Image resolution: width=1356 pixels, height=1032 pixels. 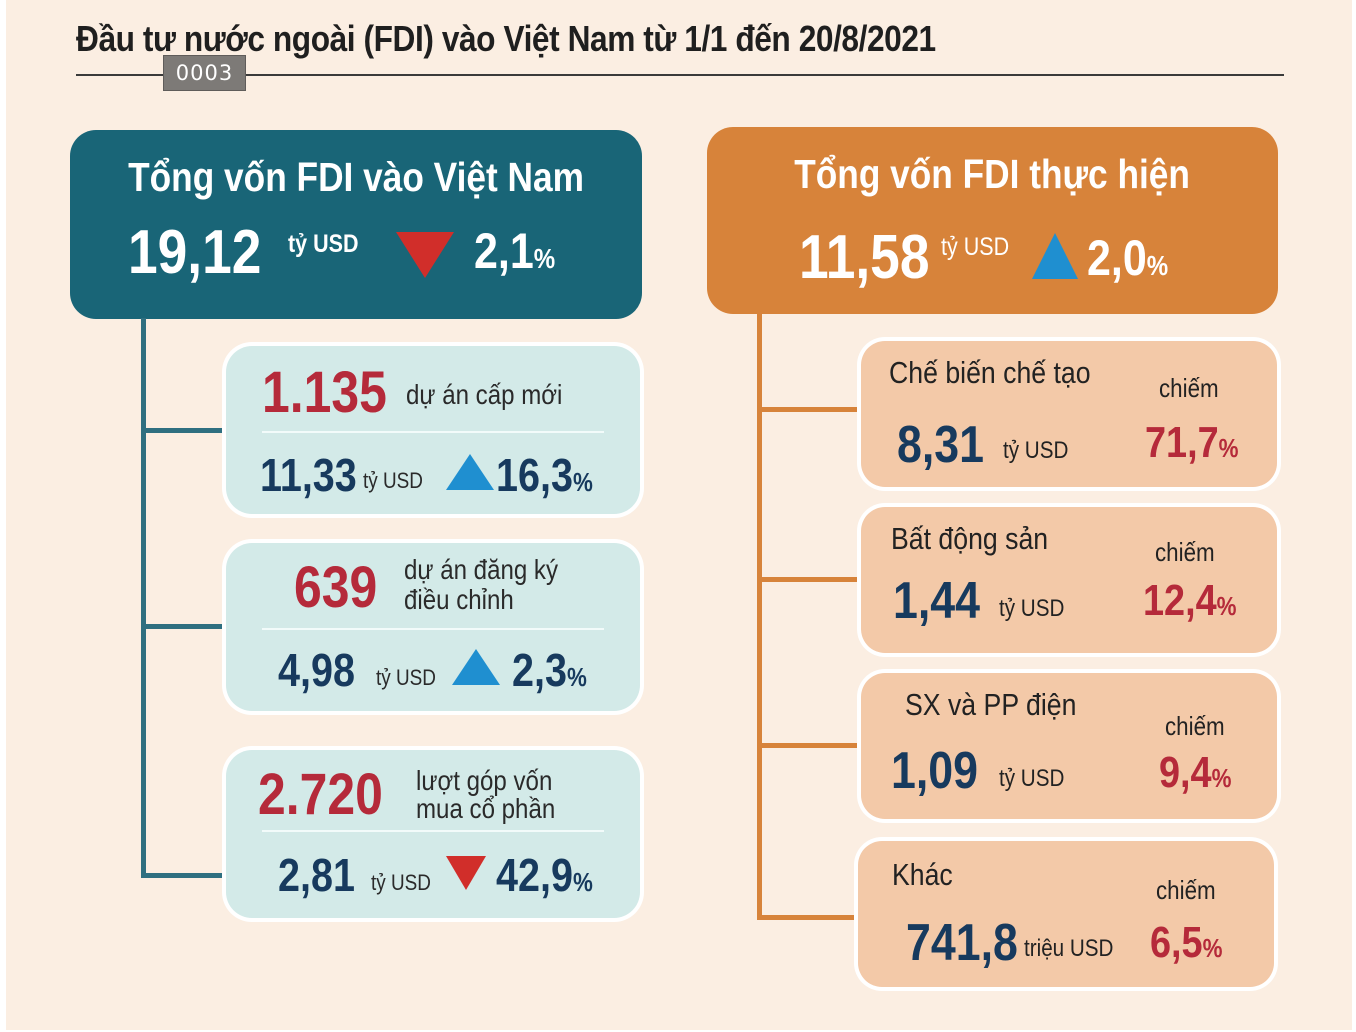 What do you see at coordinates (864, 257) in the screenshot?
I see `implemented-fdi-value: 11,58` at bounding box center [864, 257].